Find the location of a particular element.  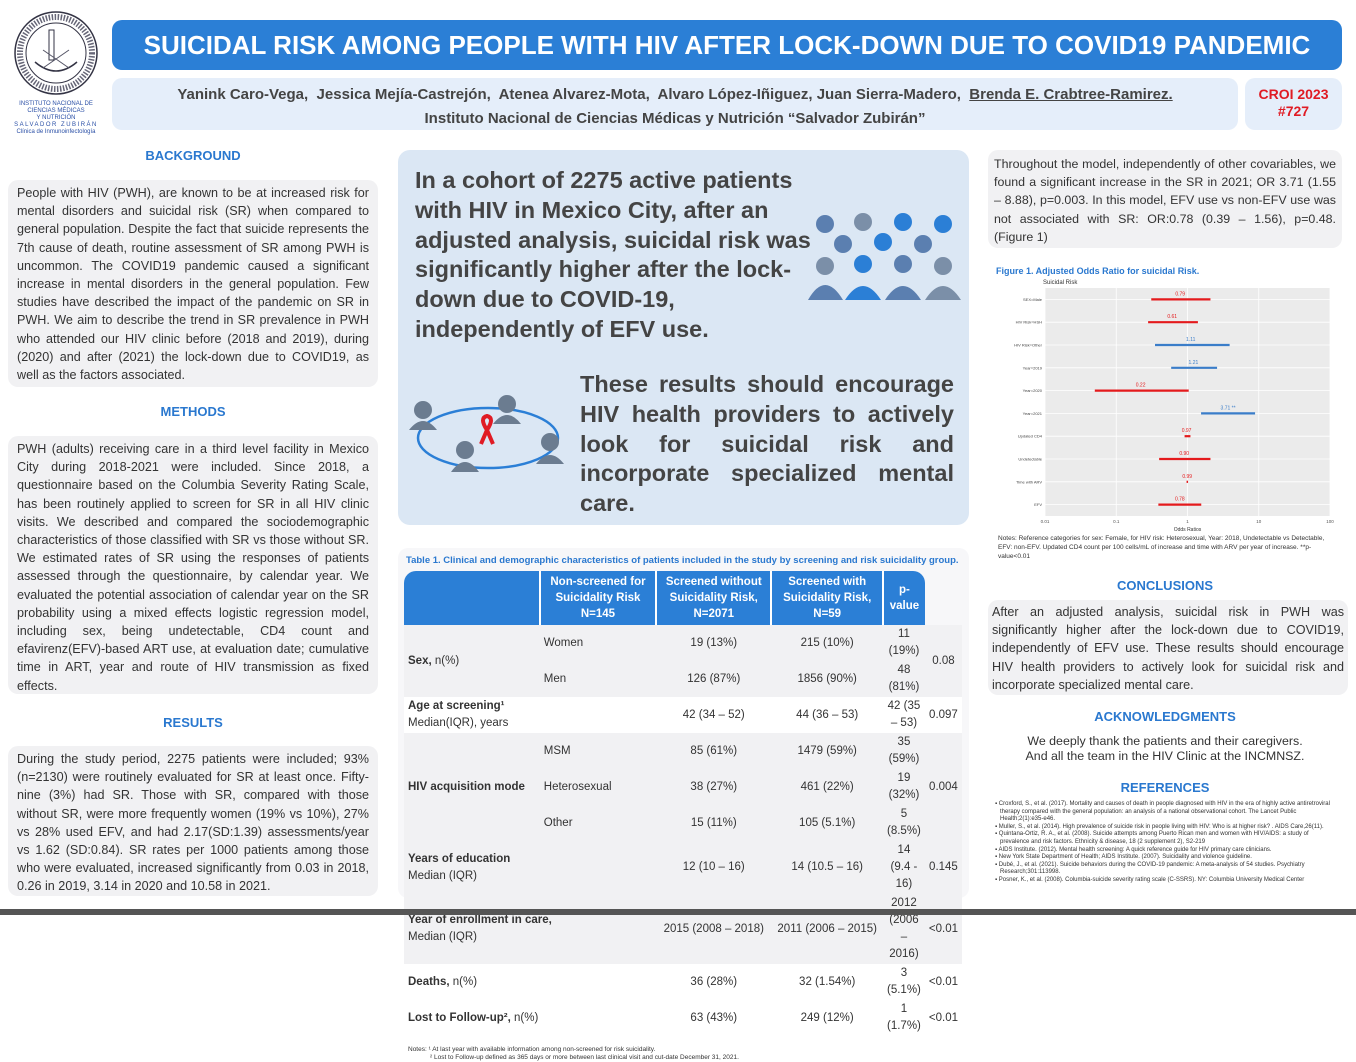

care-network-icon is located at coordinates (486, 433).